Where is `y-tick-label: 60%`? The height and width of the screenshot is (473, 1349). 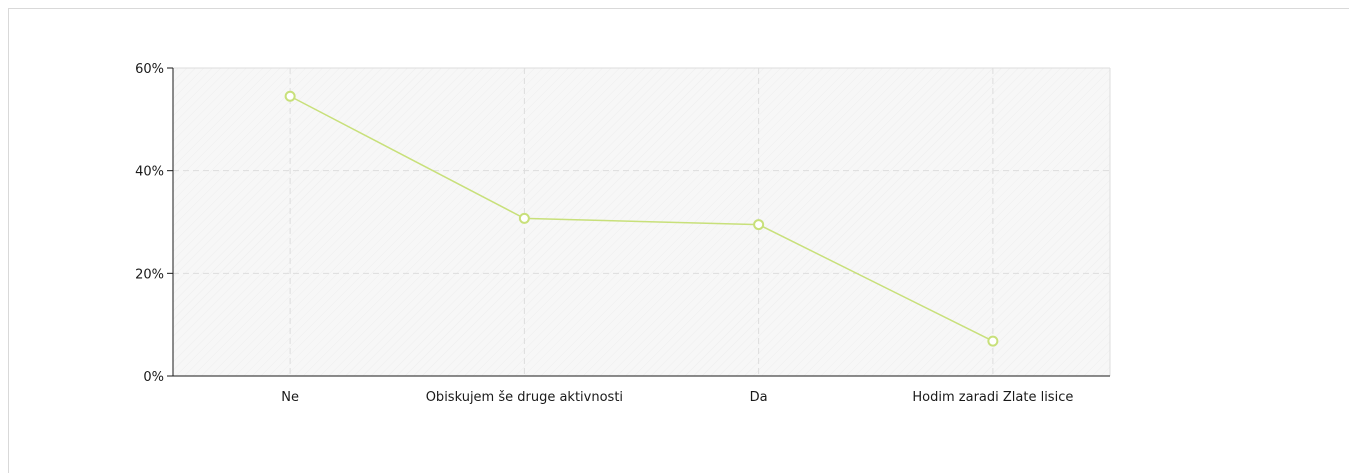
y-tick-label: 60% is located at coordinates (149, 69).